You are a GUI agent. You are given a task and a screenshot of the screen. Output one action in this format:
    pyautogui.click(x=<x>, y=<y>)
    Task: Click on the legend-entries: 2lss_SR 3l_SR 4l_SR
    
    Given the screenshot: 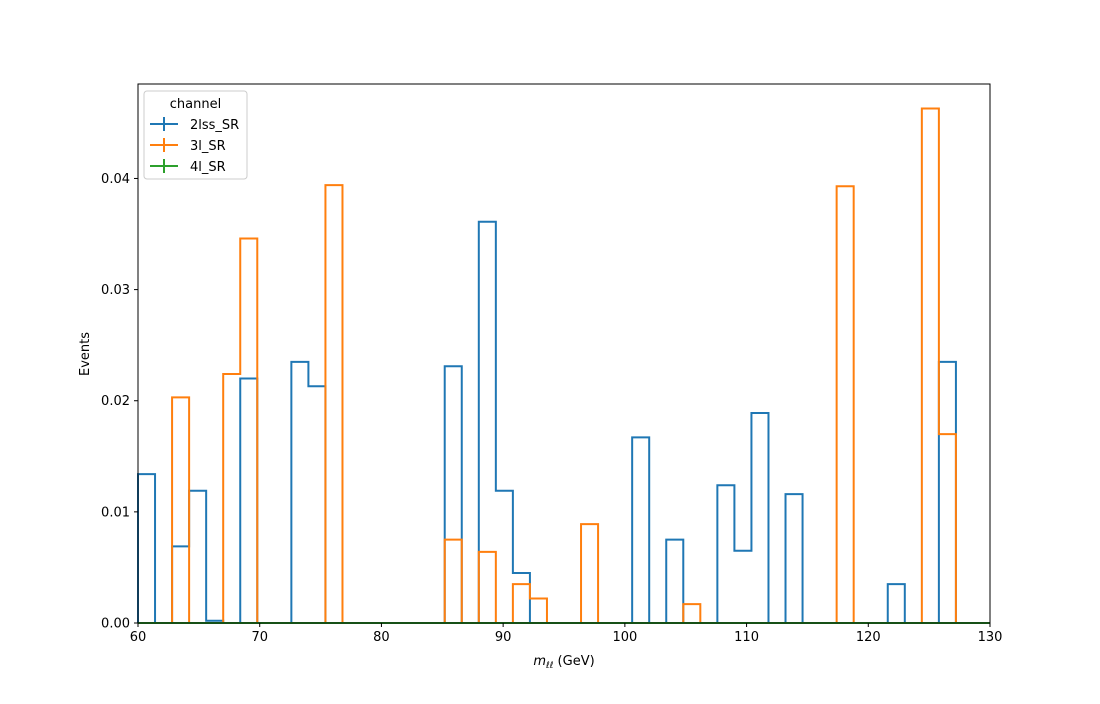 What is the action you would take?
    pyautogui.click(x=194, y=146)
    